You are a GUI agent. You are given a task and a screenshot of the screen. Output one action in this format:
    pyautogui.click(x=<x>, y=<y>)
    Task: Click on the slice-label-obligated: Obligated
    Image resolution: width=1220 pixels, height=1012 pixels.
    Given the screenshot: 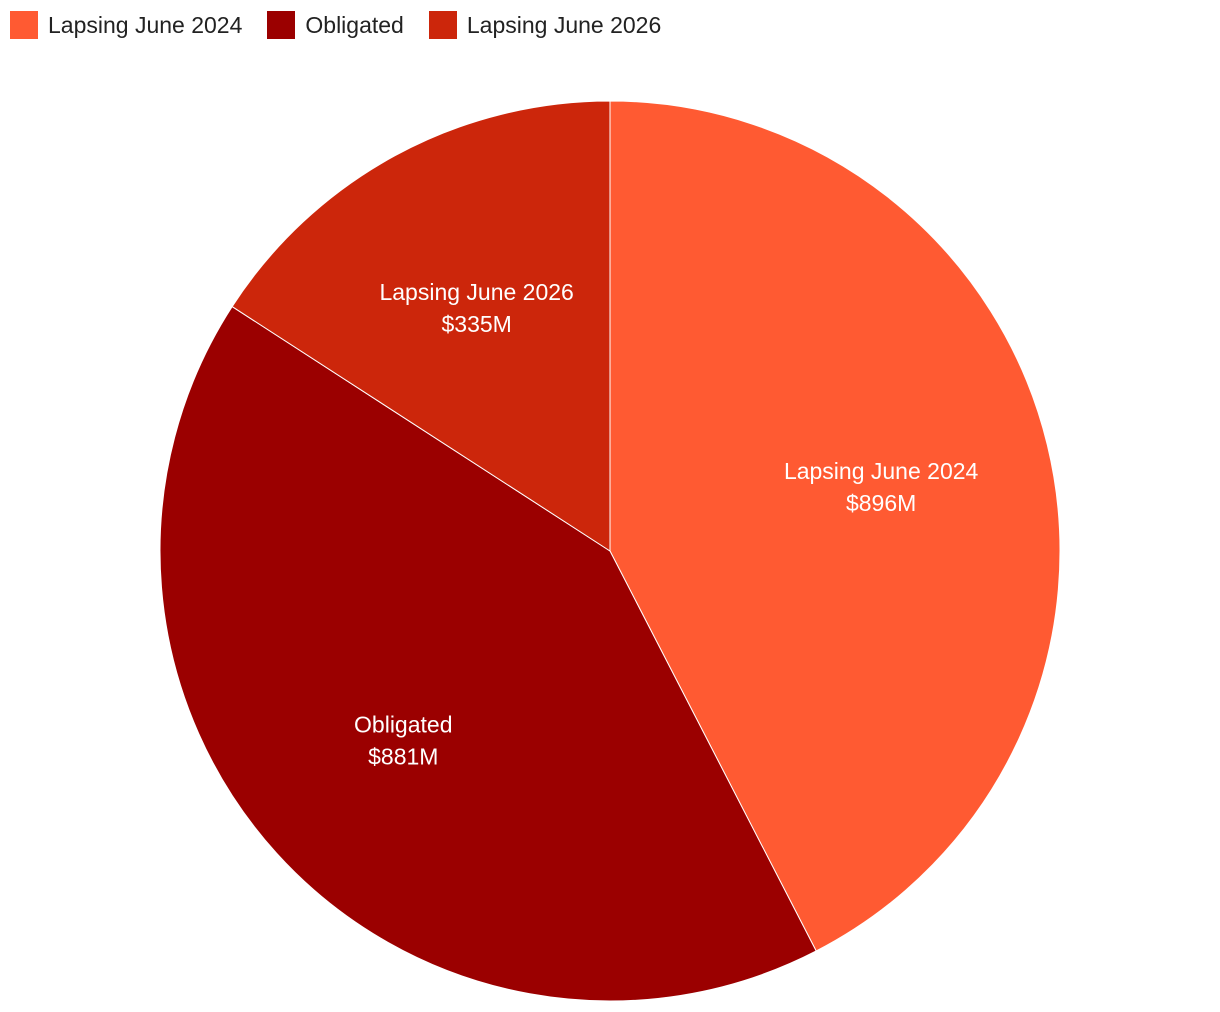 What is the action you would take?
    pyautogui.click(x=403, y=724)
    